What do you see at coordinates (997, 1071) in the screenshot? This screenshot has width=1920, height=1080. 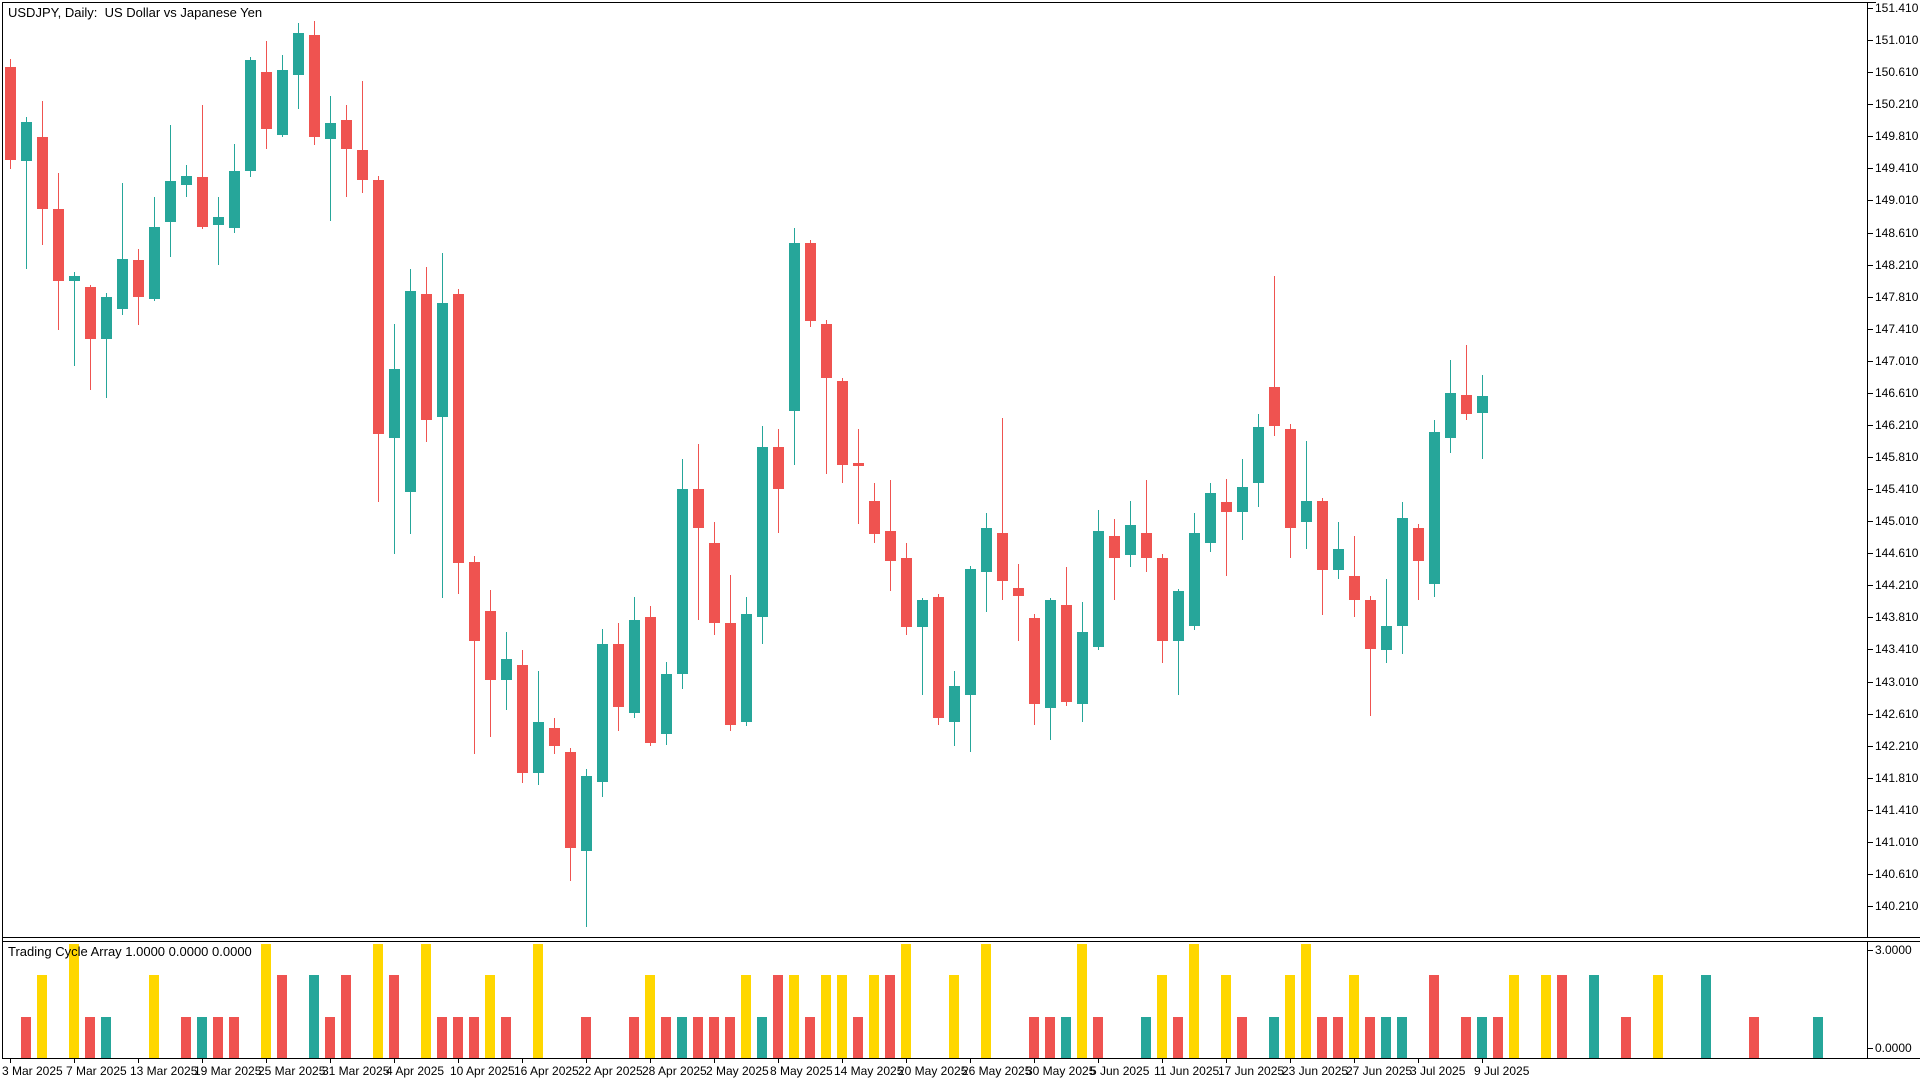 I see `time-axis-label: 26 May 2025` at bounding box center [997, 1071].